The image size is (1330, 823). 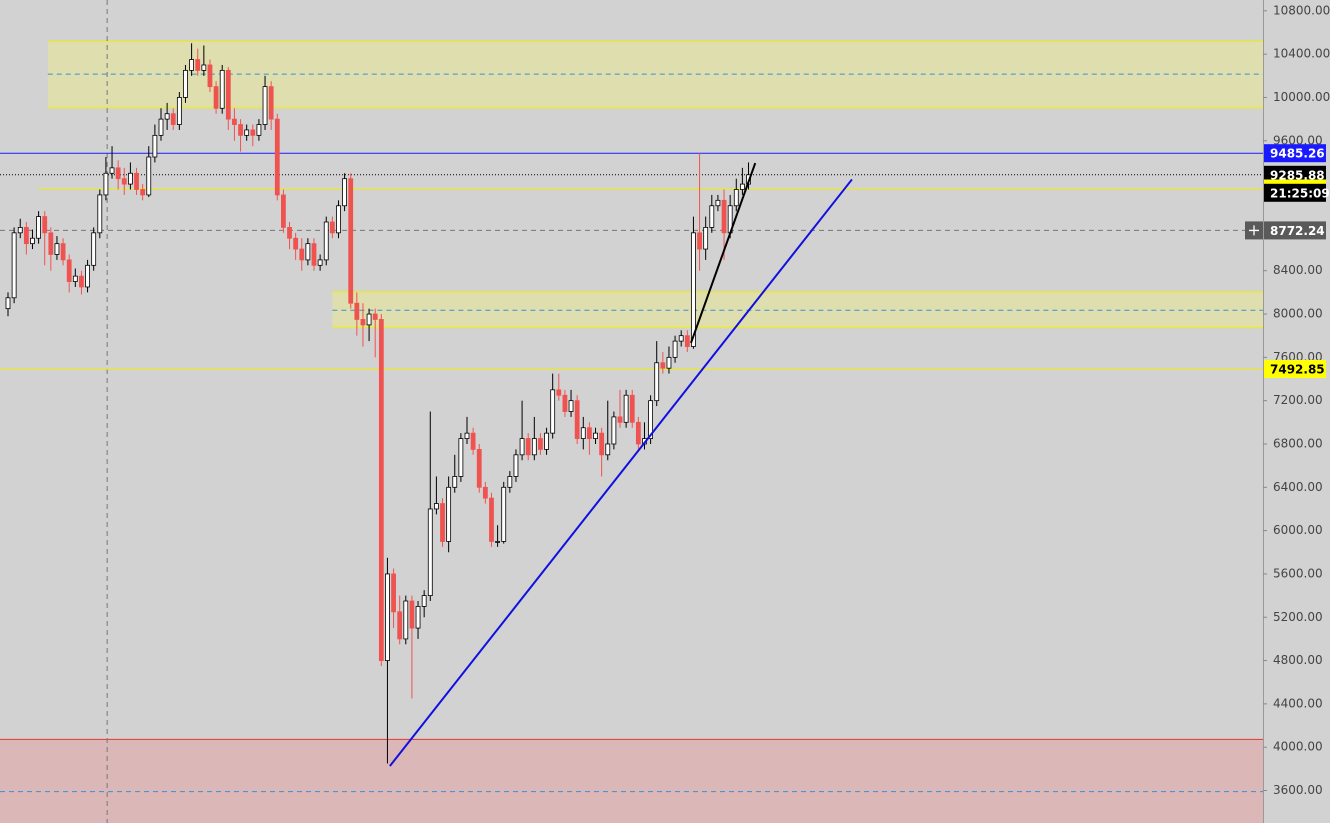 What do you see at coordinates (1298, 660) in the screenshot?
I see `y-tick-label: 4800.00` at bounding box center [1298, 660].